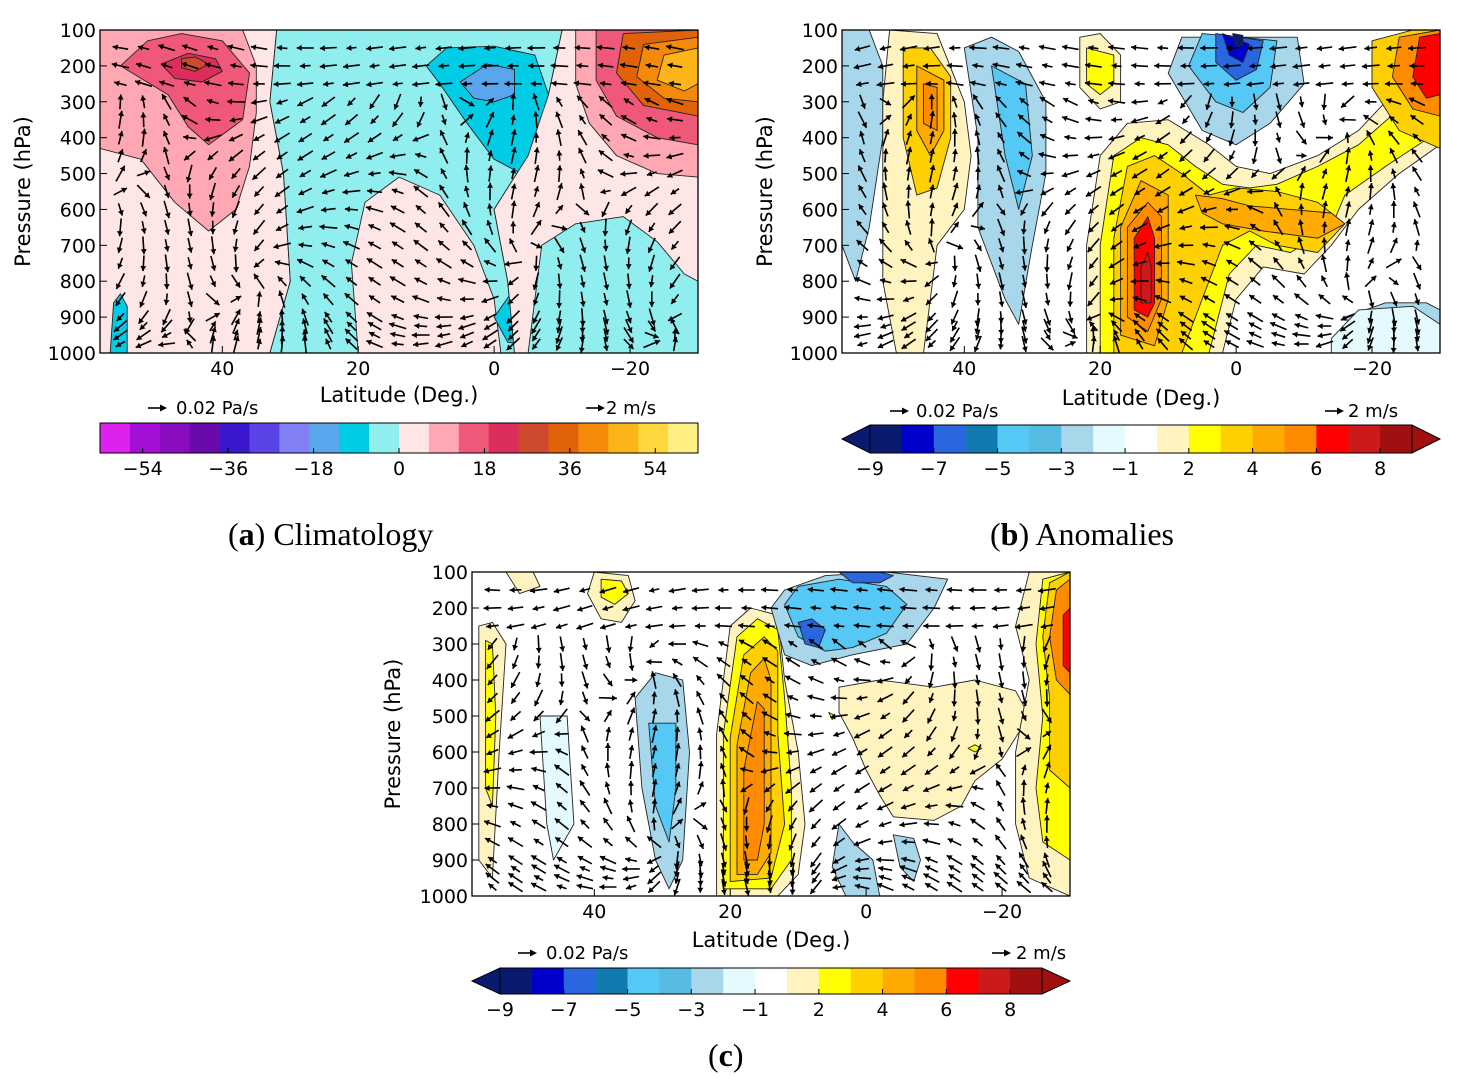 The width and height of the screenshot is (1470, 1090). What do you see at coordinates (450, 861) in the screenshot?
I see `panel-c-y-tick-label: 900` at bounding box center [450, 861].